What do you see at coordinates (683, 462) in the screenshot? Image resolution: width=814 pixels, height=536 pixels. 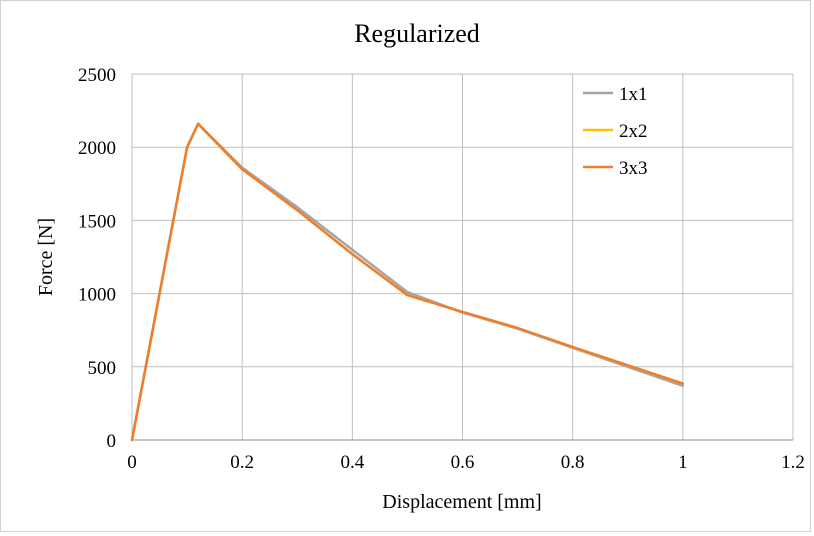 I see `x-tick-label: 1` at bounding box center [683, 462].